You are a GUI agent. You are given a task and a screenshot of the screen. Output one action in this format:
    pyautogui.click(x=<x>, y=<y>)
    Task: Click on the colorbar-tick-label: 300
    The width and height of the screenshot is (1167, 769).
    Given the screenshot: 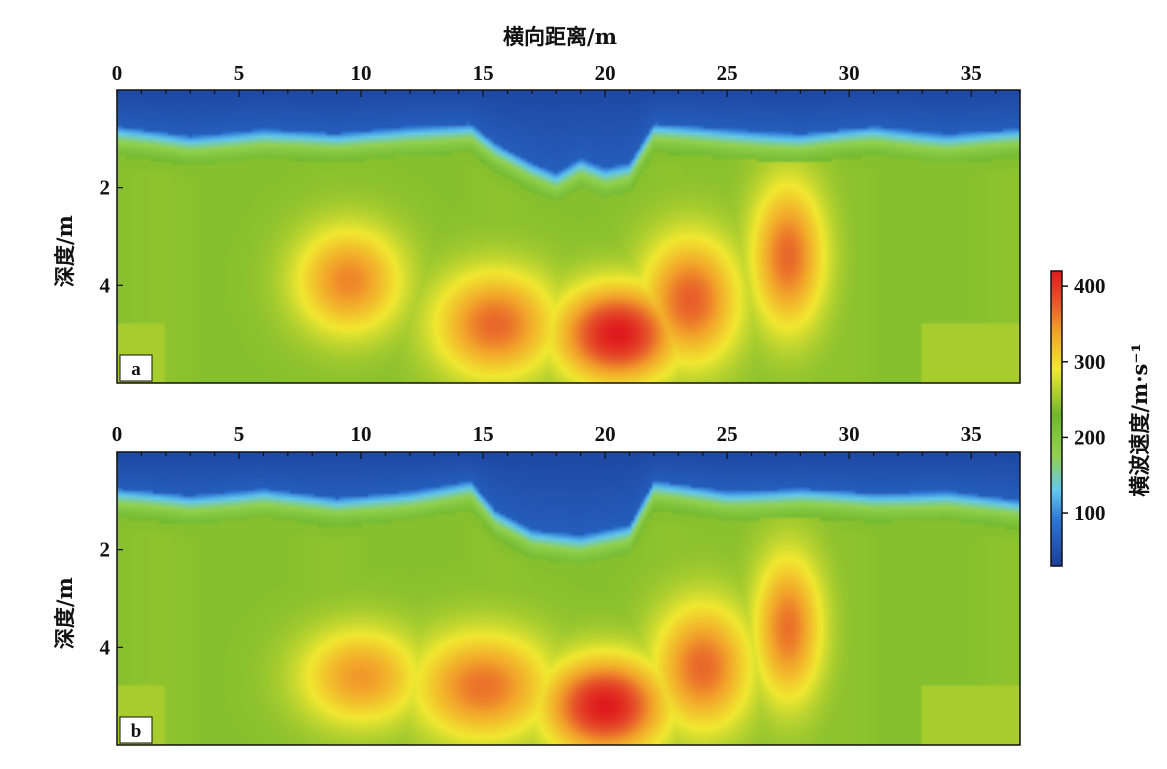 What is the action you would take?
    pyautogui.click(x=1090, y=362)
    